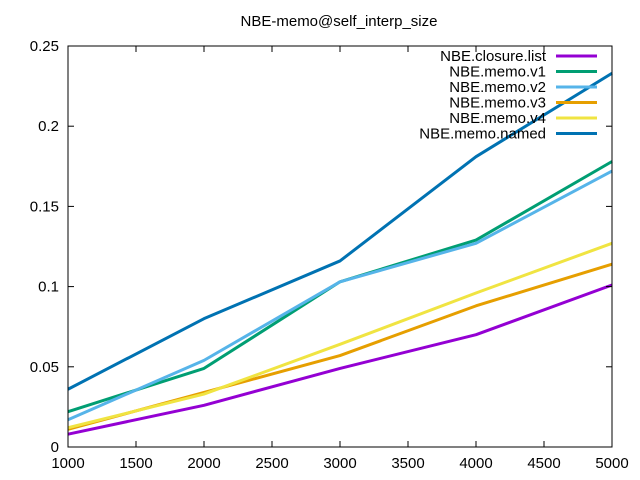  What do you see at coordinates (67, 463) in the screenshot?
I see `x-tick-label: 1000` at bounding box center [67, 463].